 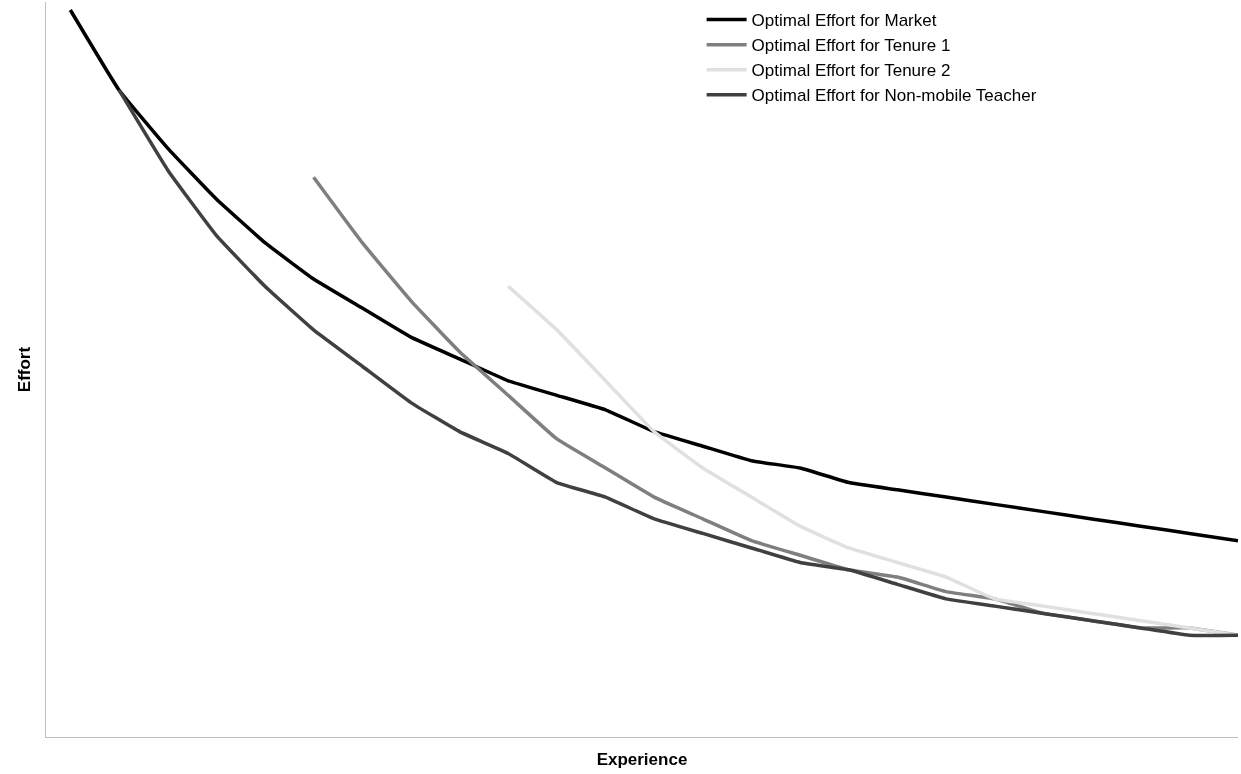 I want to click on legend-label: Optimal Effort for Market, so click(x=844, y=21).